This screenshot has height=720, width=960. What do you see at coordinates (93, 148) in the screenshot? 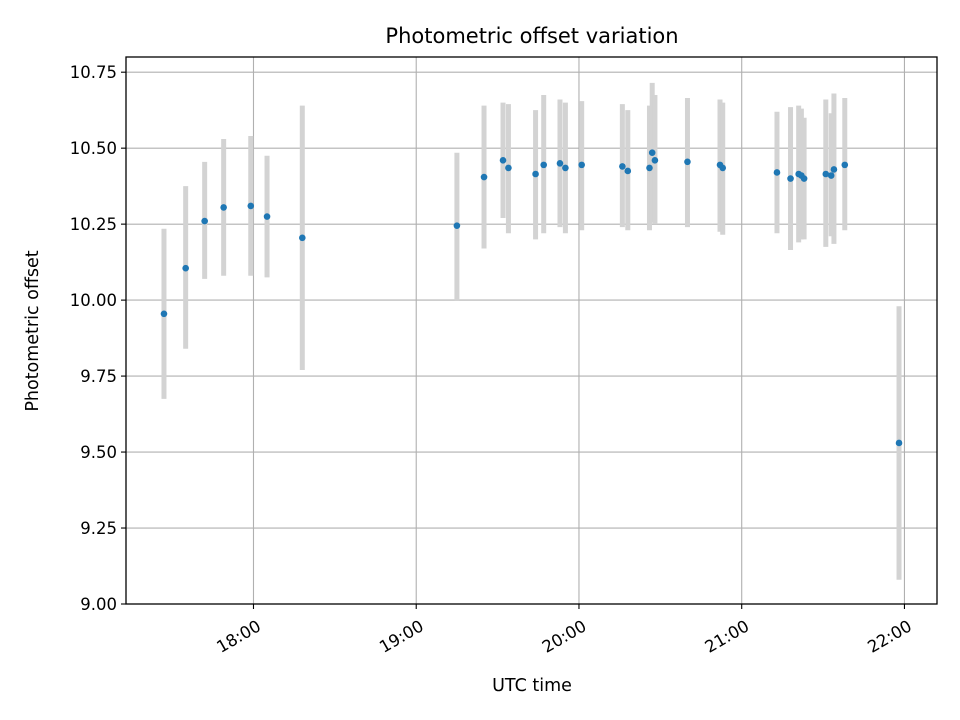
I see `y-tick-label: 10.50` at bounding box center [93, 148].